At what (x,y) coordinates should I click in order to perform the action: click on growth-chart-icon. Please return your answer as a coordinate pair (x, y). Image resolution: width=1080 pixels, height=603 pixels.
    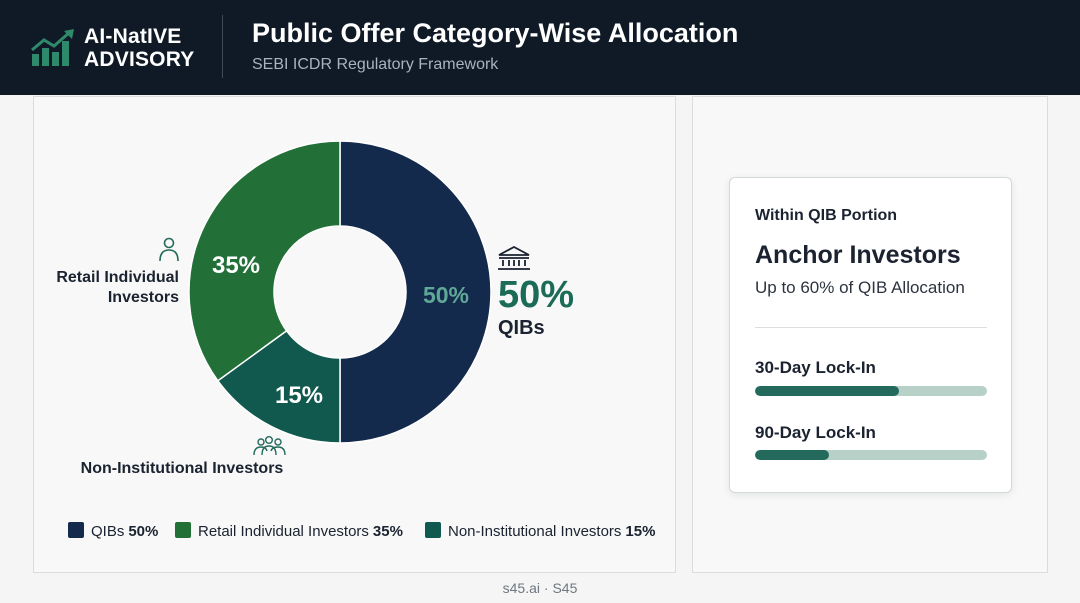
    Looking at the image, I should click on (52, 47).